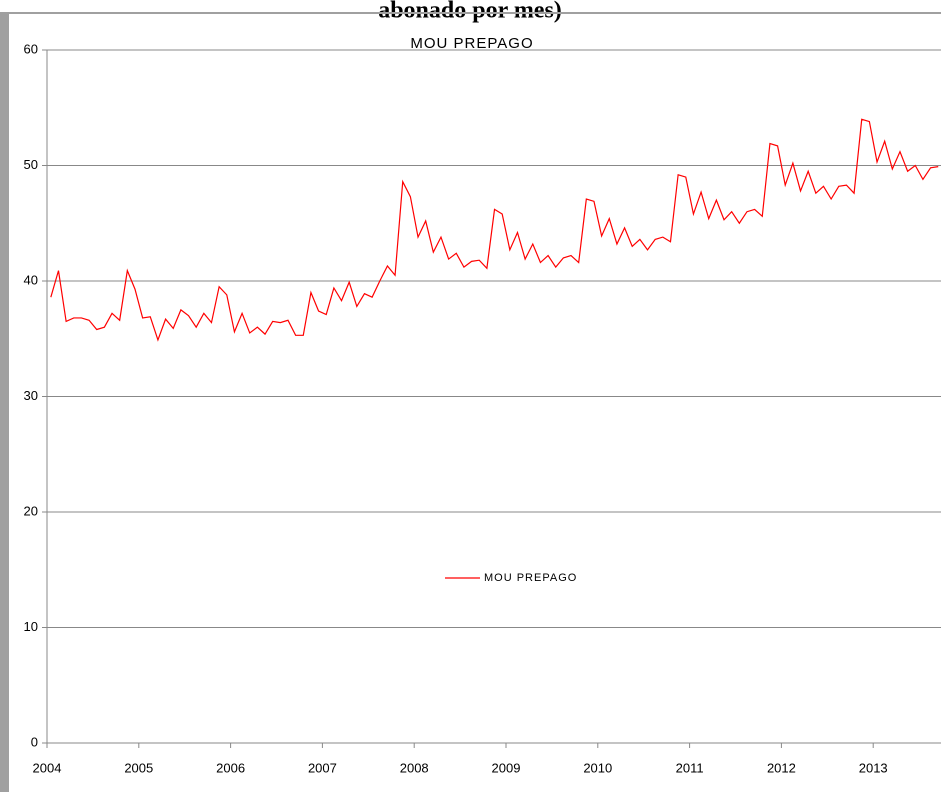  Describe the element at coordinates (471, 43) in the screenshot. I see `chart-title: MOU PREPAGO` at that location.